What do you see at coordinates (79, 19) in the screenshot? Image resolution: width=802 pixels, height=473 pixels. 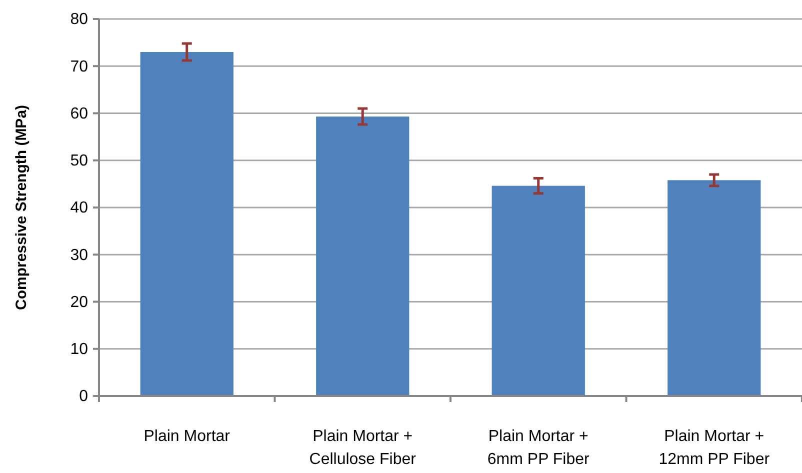 I see `y-tick-label: 80` at bounding box center [79, 19].